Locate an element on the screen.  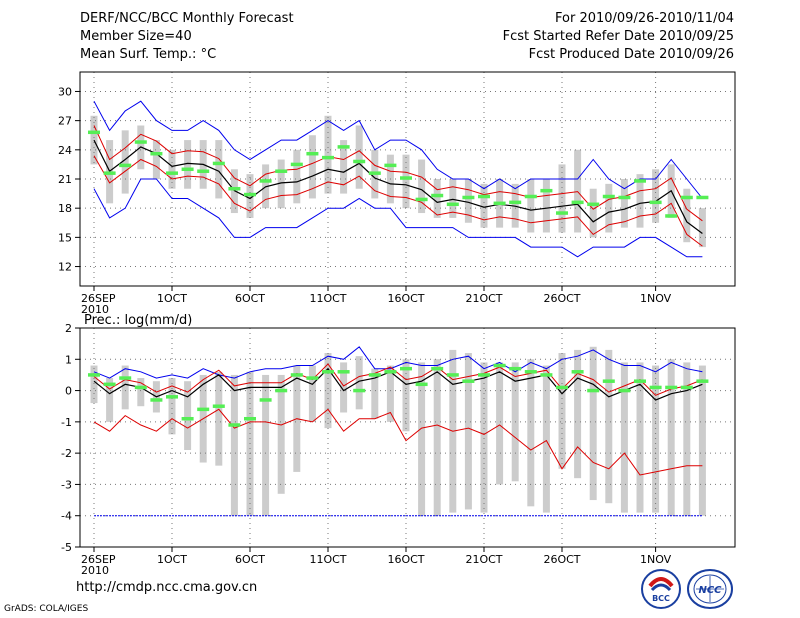
ncc-logo-text: NCC is located at coordinates (710, 590).